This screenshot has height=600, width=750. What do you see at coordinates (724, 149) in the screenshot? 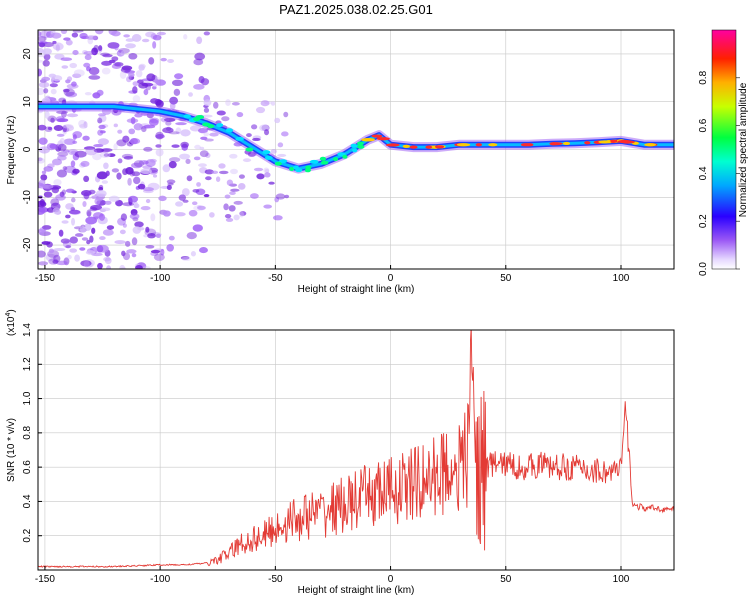
I see `colorbar-scale` at bounding box center [724, 149].